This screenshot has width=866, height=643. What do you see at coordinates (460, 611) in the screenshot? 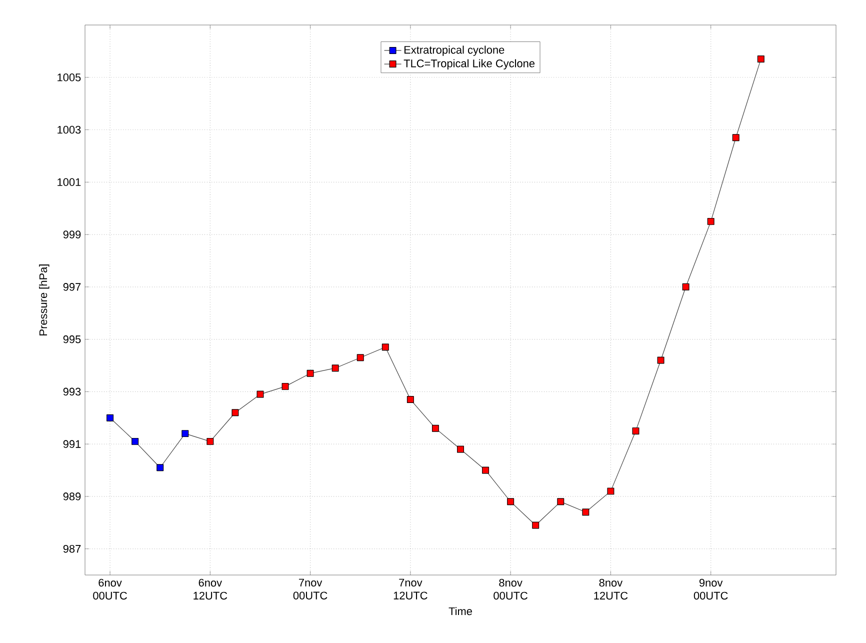
I see `x-axis-title: Time` at bounding box center [460, 611].